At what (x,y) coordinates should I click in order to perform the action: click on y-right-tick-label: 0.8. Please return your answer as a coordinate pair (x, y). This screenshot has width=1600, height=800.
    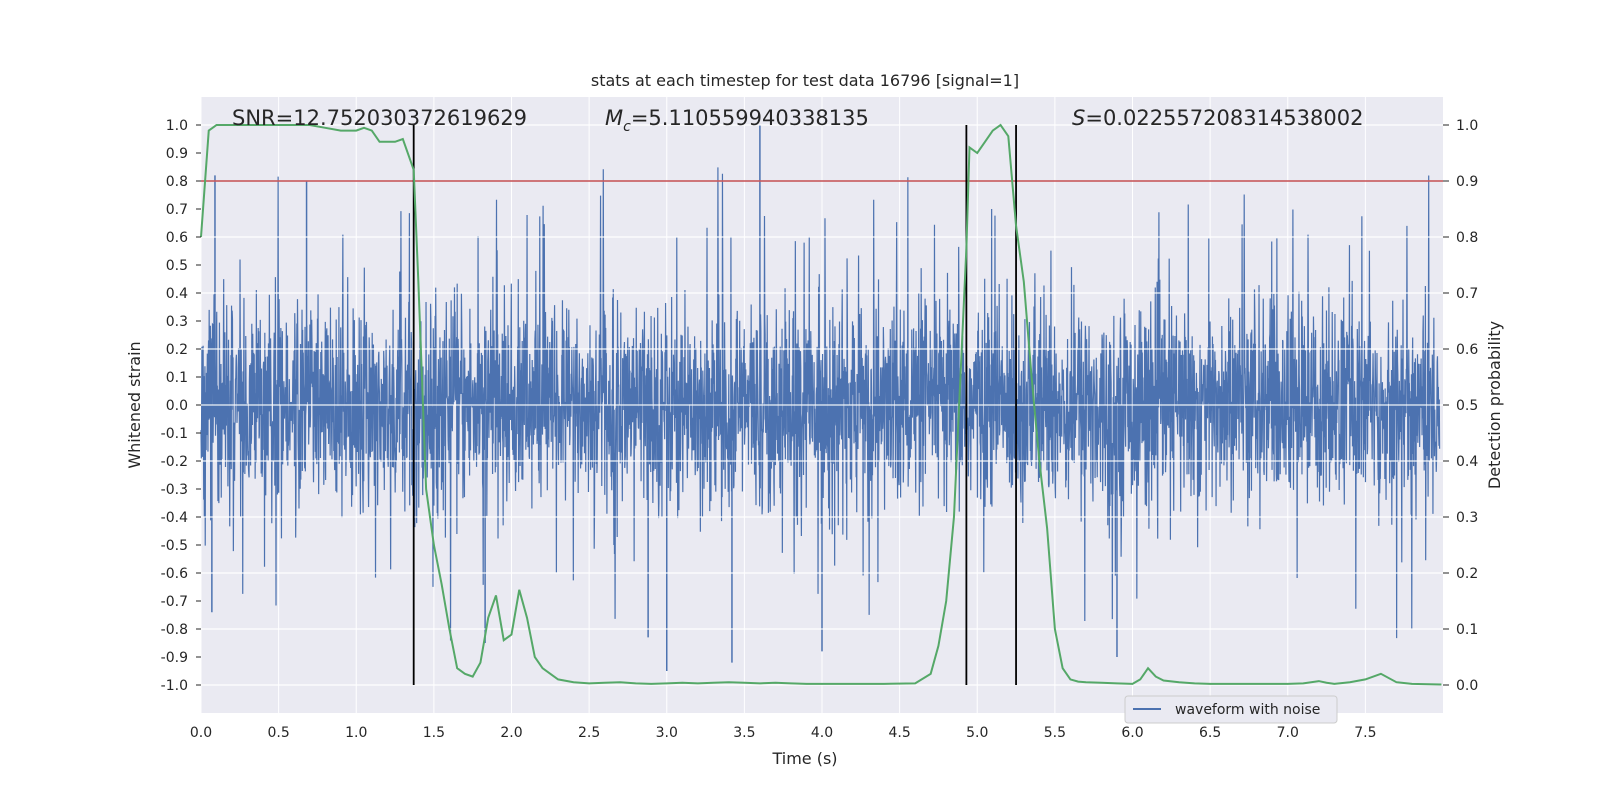
    Looking at the image, I should click on (1467, 238).